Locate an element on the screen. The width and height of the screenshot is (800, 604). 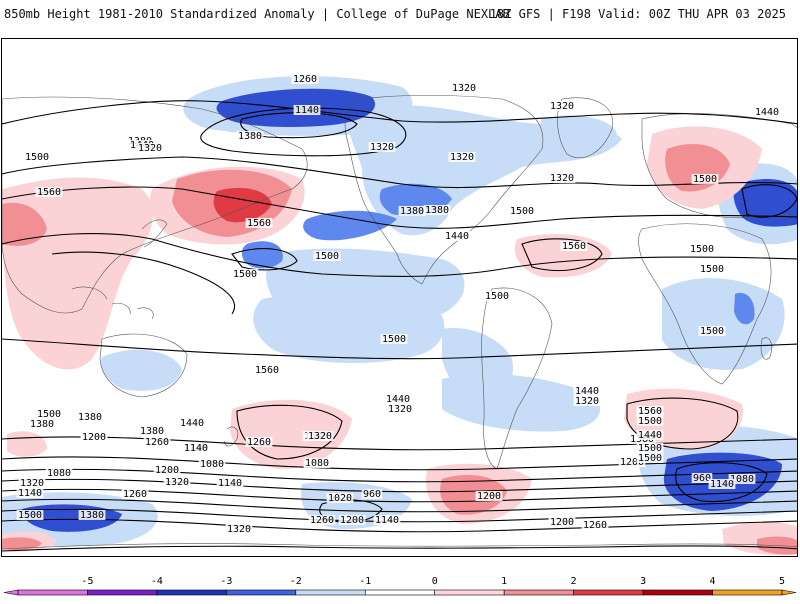
contour-1560-north-atlantic is located at coordinates (562, 255).